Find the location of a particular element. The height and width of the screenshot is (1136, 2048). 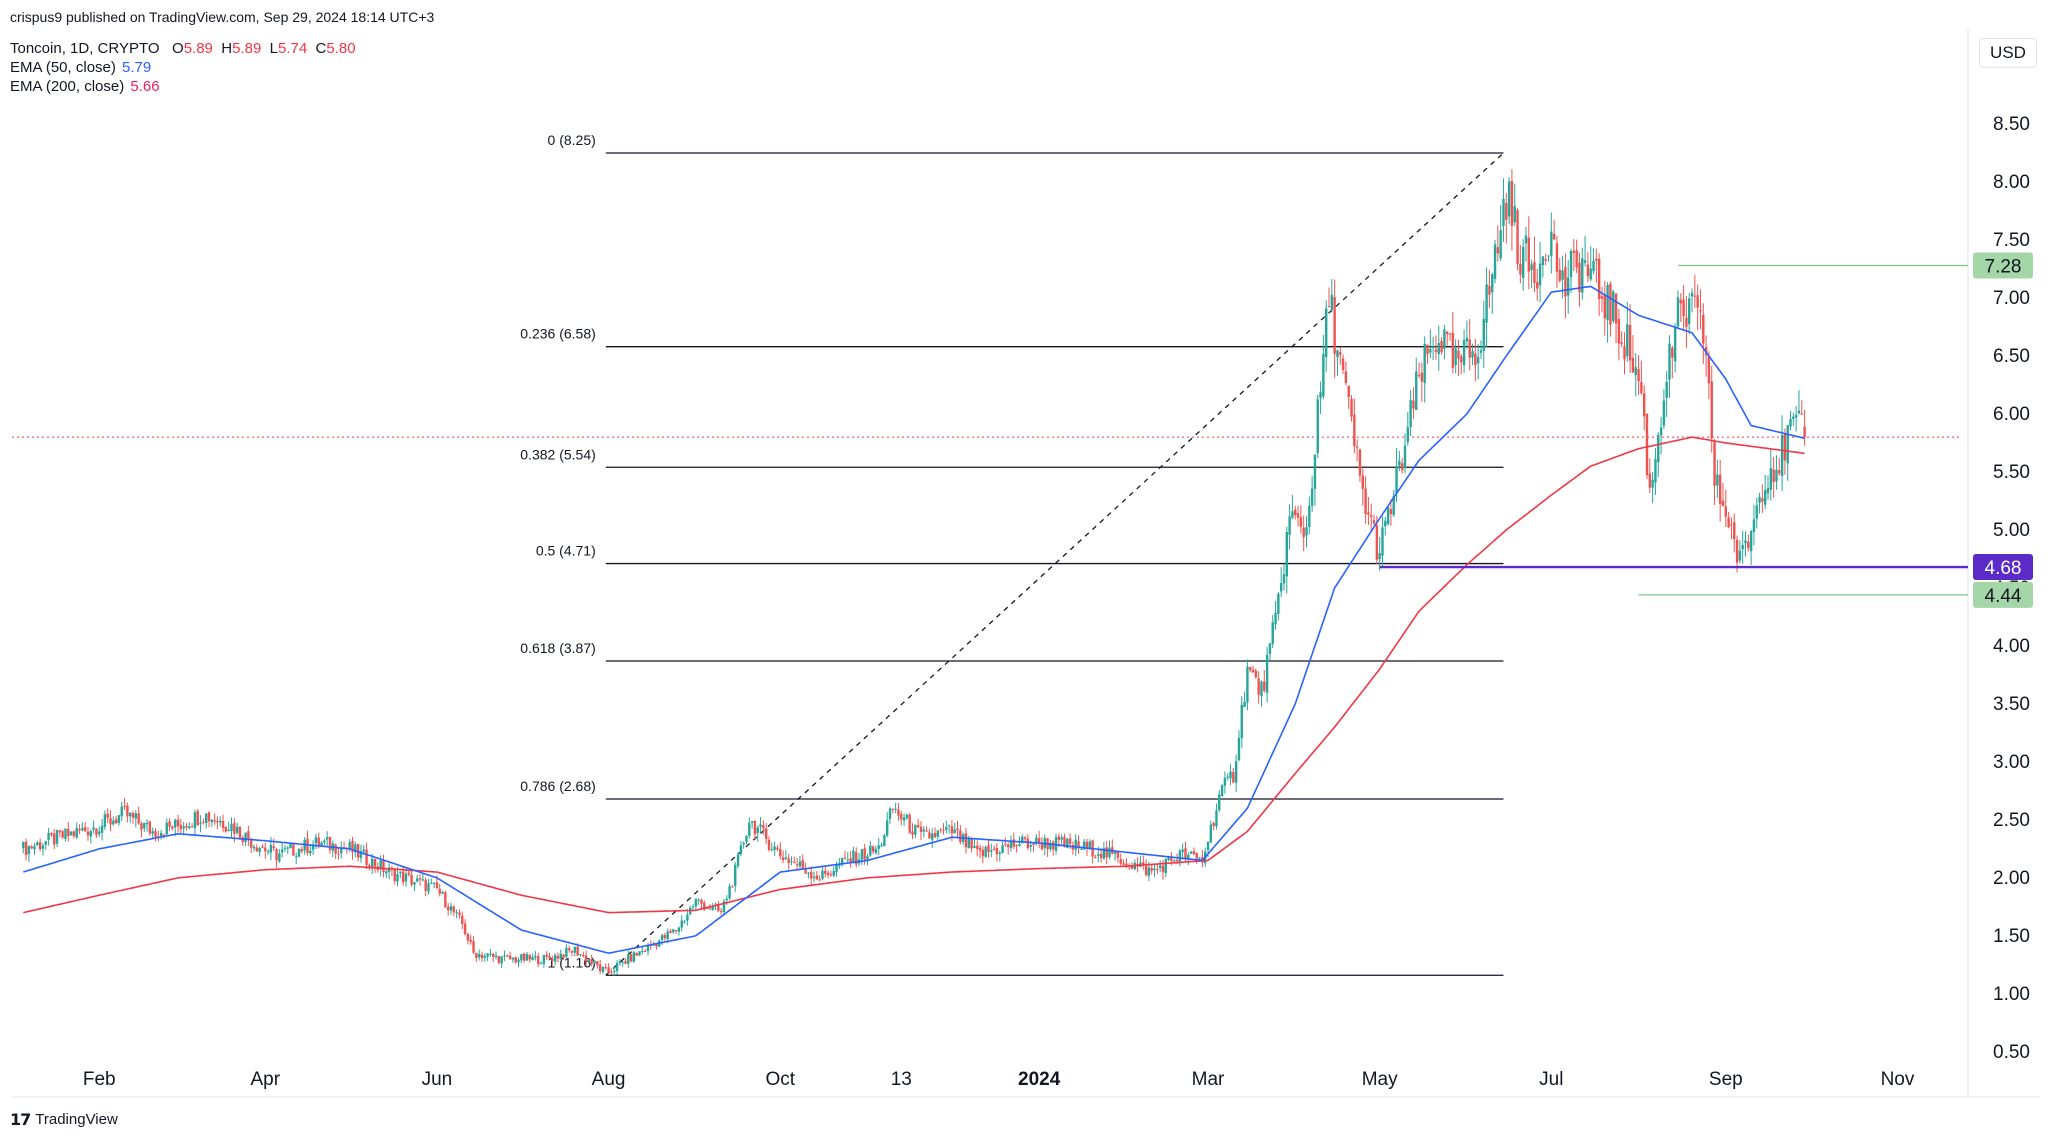

currency-button: USD is located at coordinates (2008, 53).